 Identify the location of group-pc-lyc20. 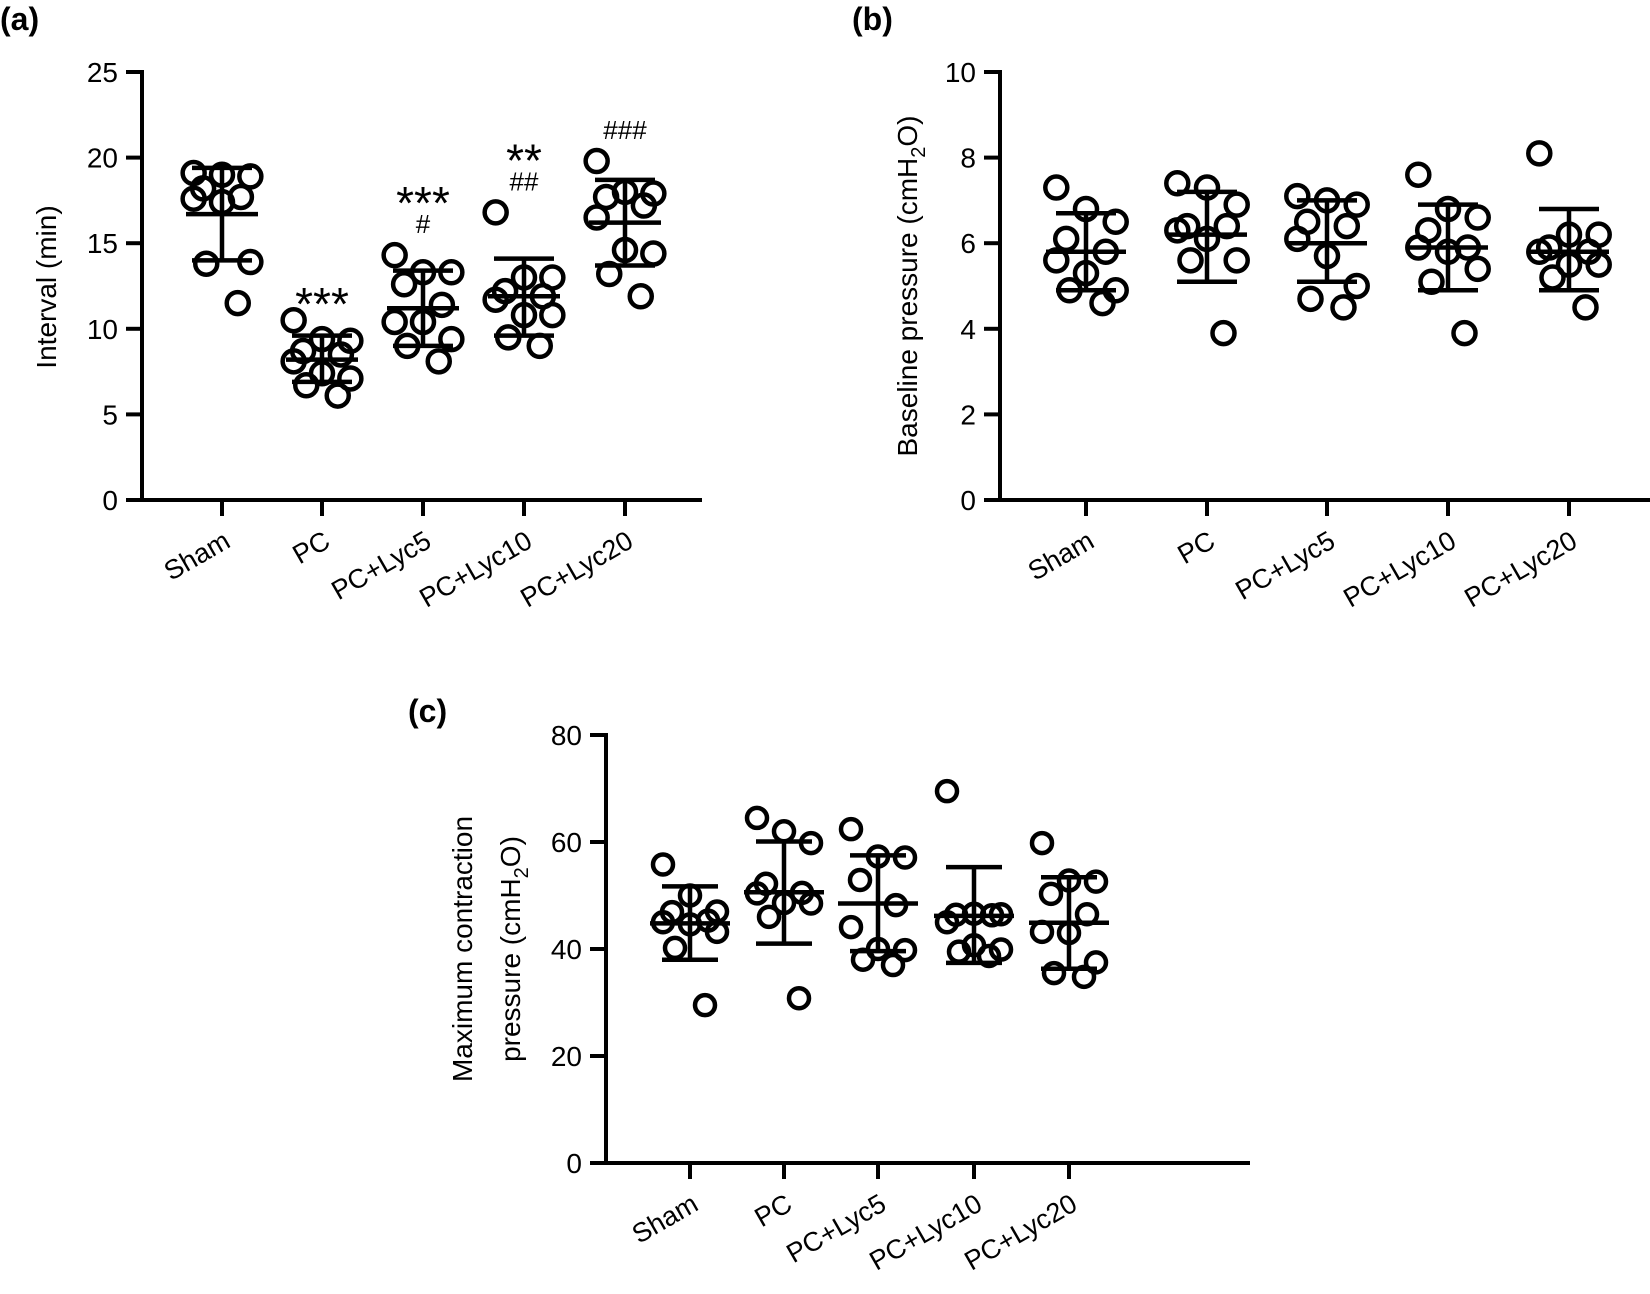
(1569, 230).